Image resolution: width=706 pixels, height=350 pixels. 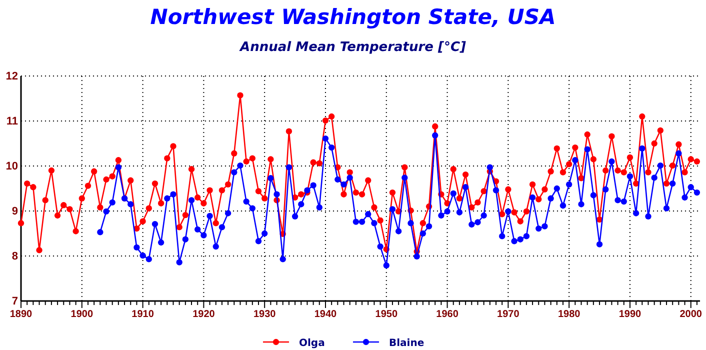 I want to click on x-tick-label: 1950, so click(x=386, y=314).